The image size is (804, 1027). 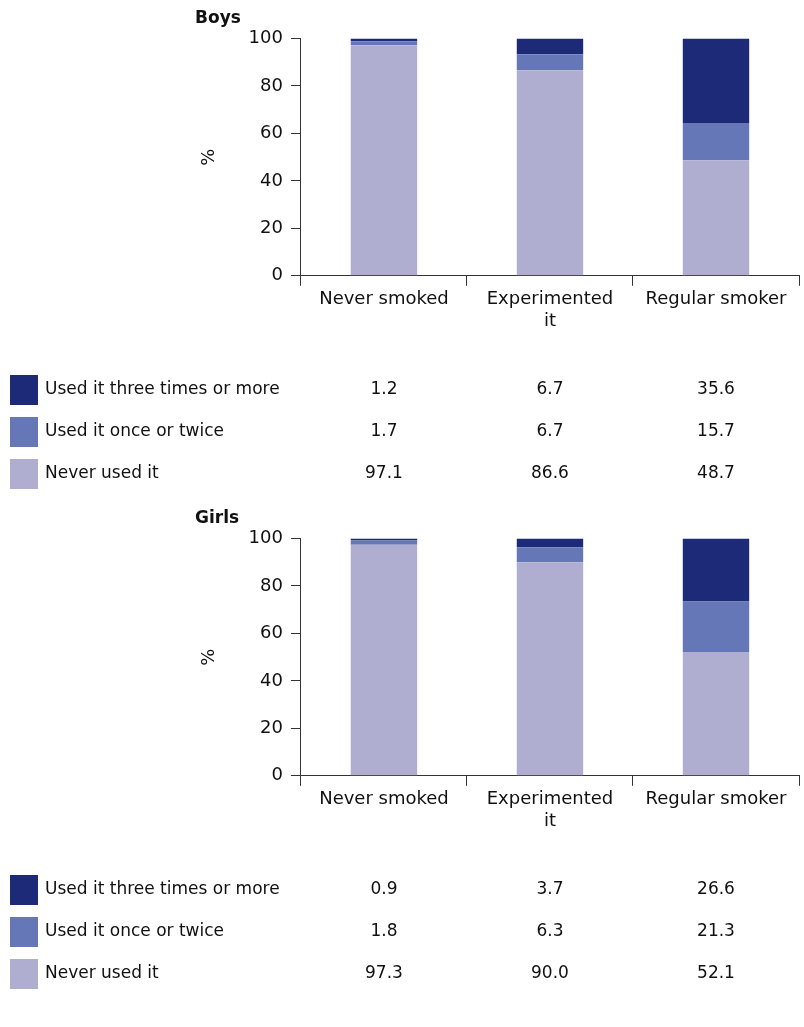 I want to click on chart-title: Boys, so click(x=218, y=16).